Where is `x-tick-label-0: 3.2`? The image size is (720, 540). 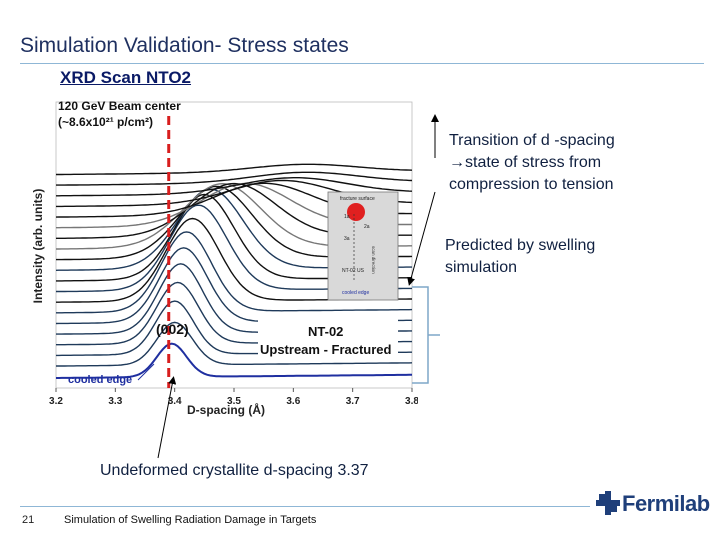 x-tick-label-0: 3.2 is located at coordinates (56, 401).